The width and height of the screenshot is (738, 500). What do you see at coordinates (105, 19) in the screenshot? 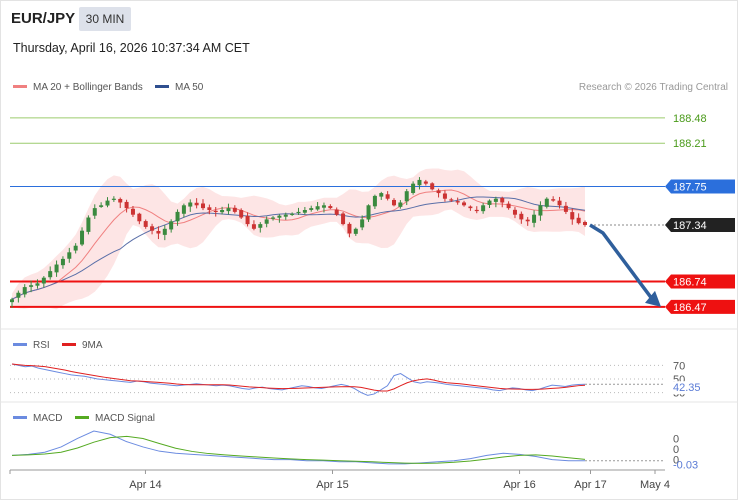
I see `timeframe-badge: 30 MIN` at bounding box center [105, 19].